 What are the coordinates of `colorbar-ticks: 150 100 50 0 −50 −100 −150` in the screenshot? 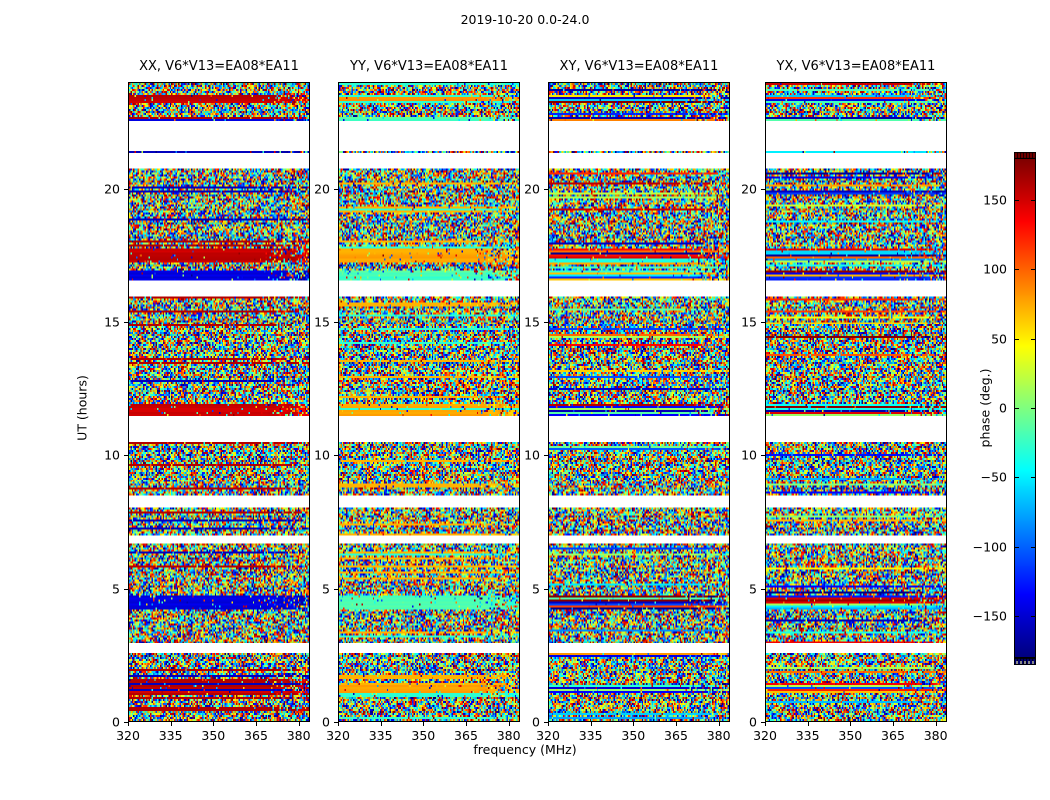 It's located at (1004, 408).